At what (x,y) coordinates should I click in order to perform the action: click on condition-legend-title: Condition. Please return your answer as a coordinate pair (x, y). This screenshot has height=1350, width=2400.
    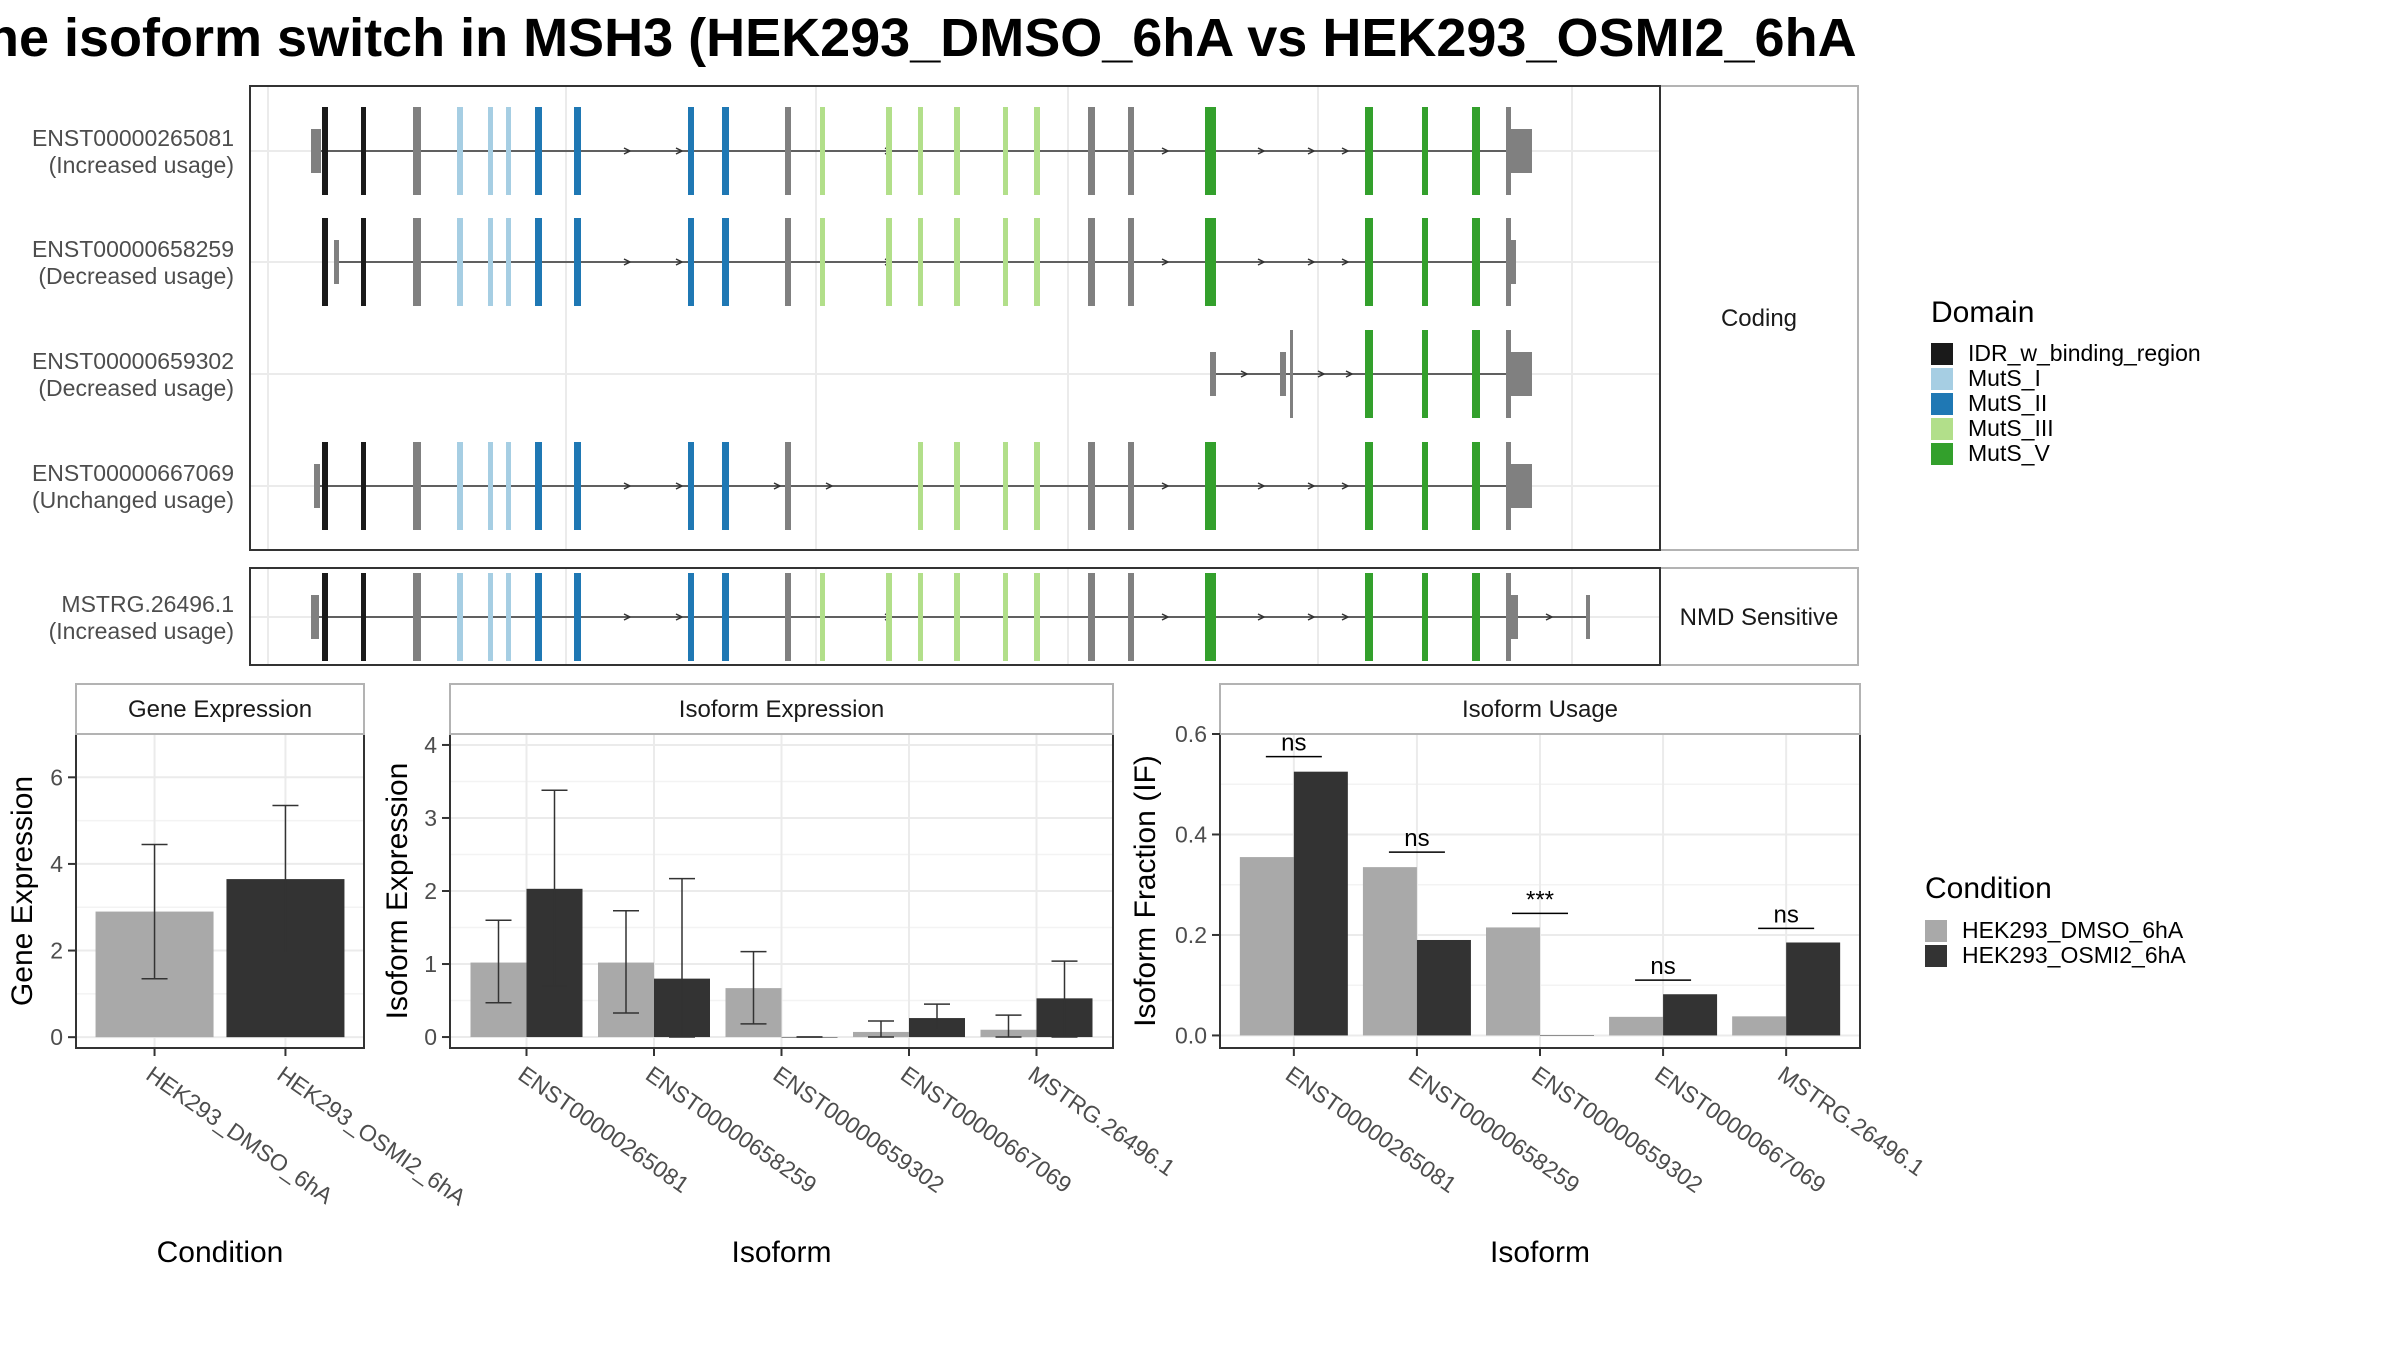
    Looking at the image, I should click on (1988, 888).